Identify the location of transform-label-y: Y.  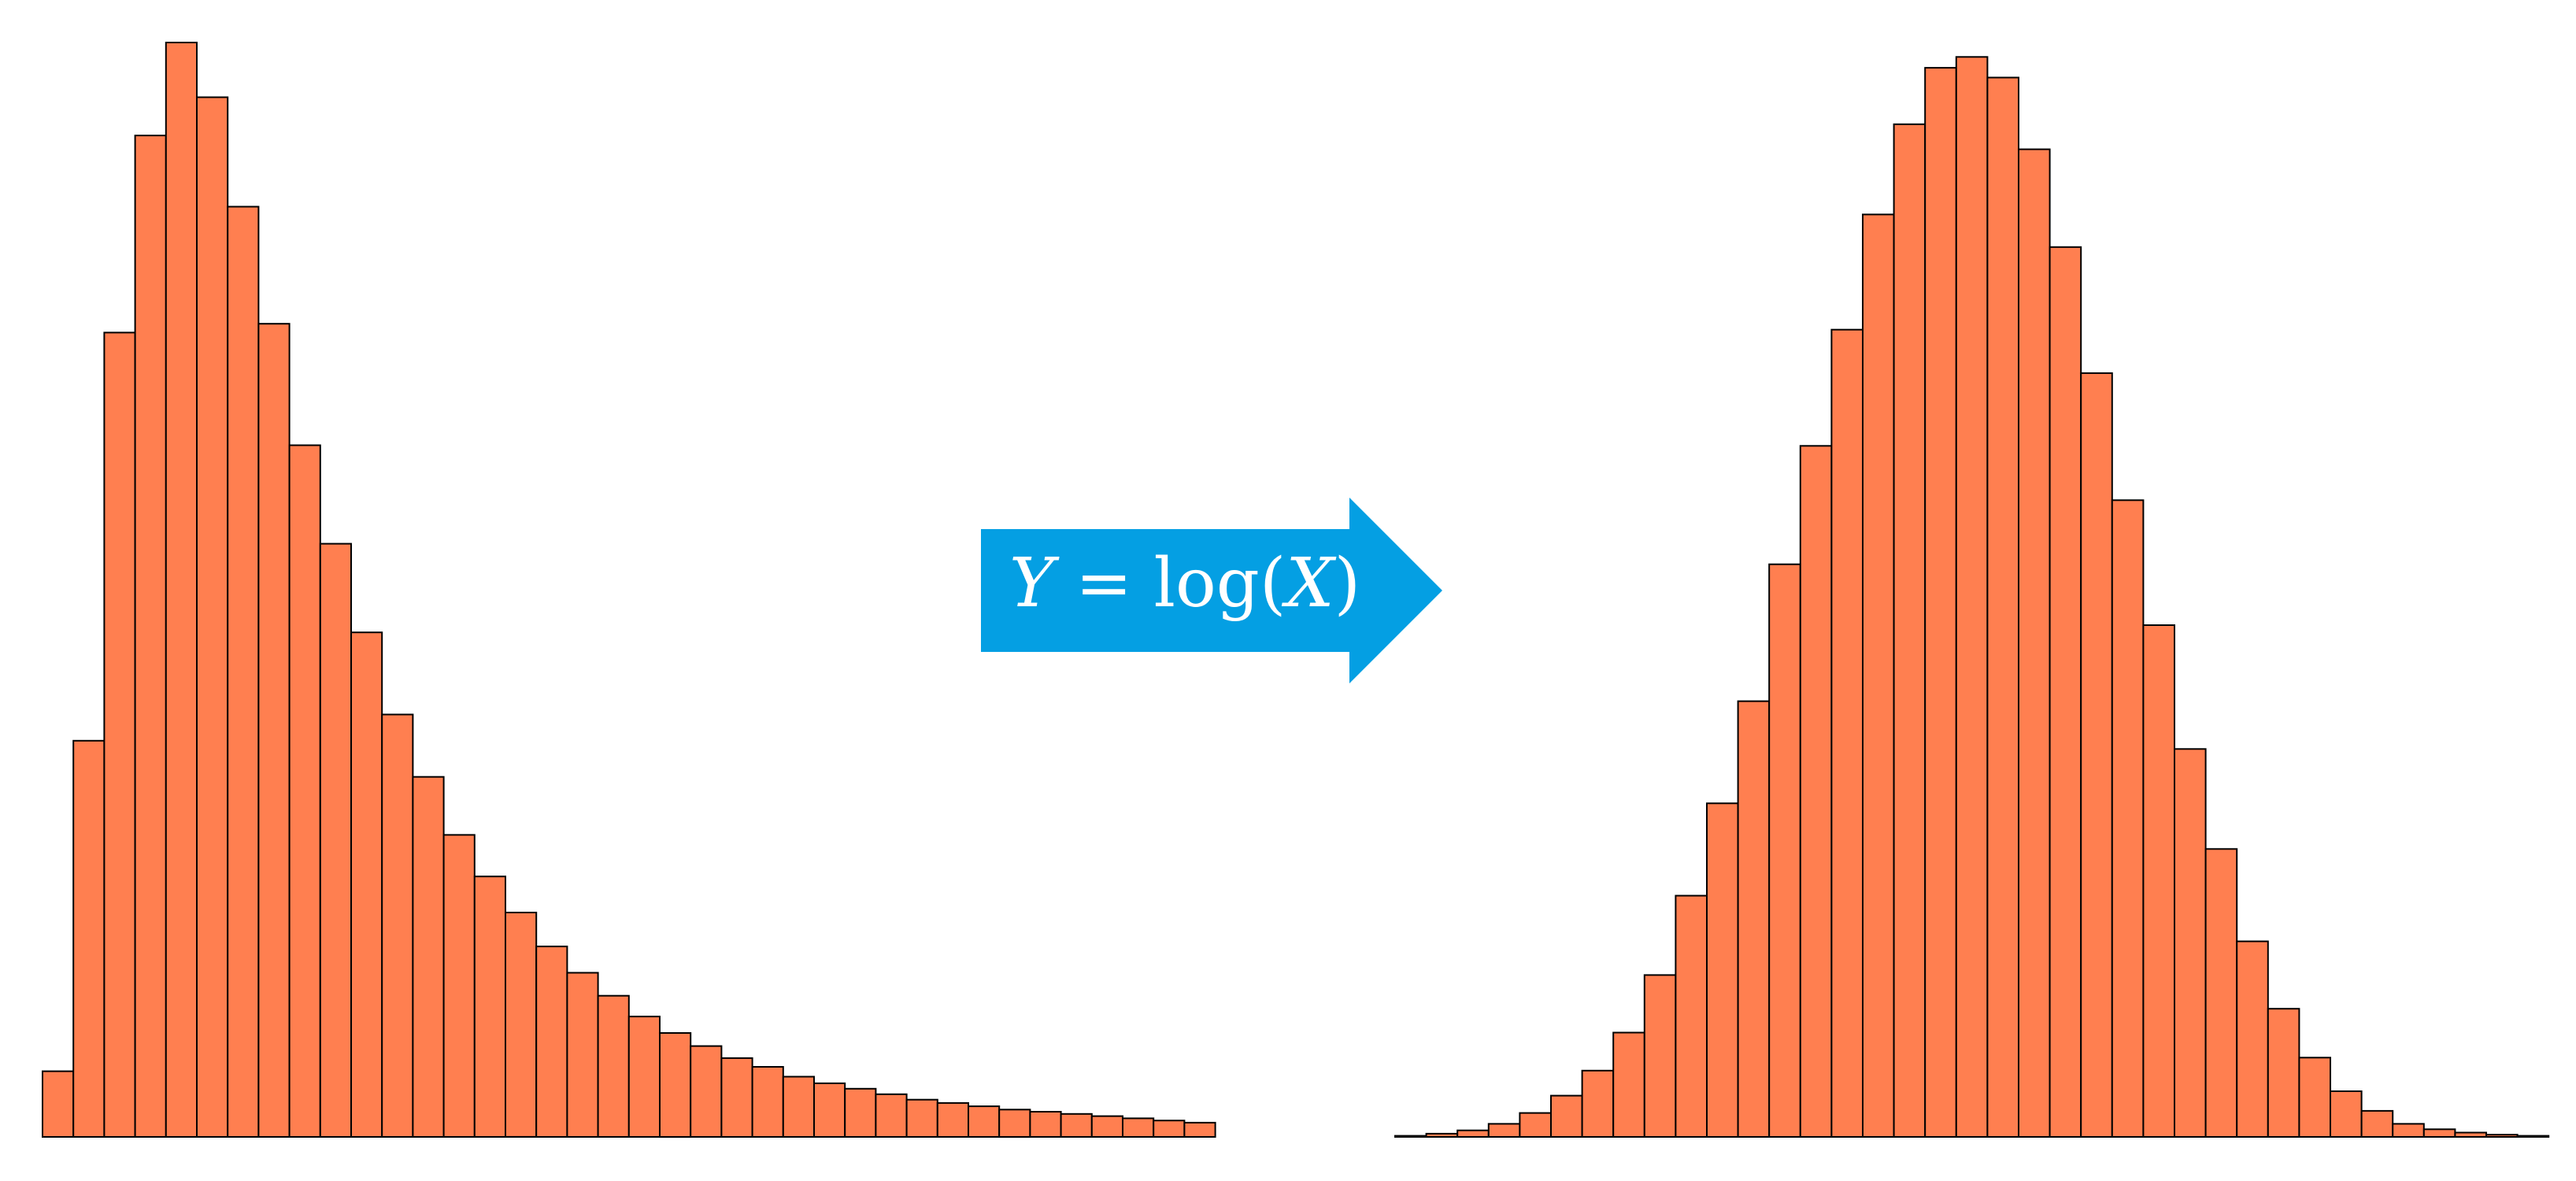
(1034, 584).